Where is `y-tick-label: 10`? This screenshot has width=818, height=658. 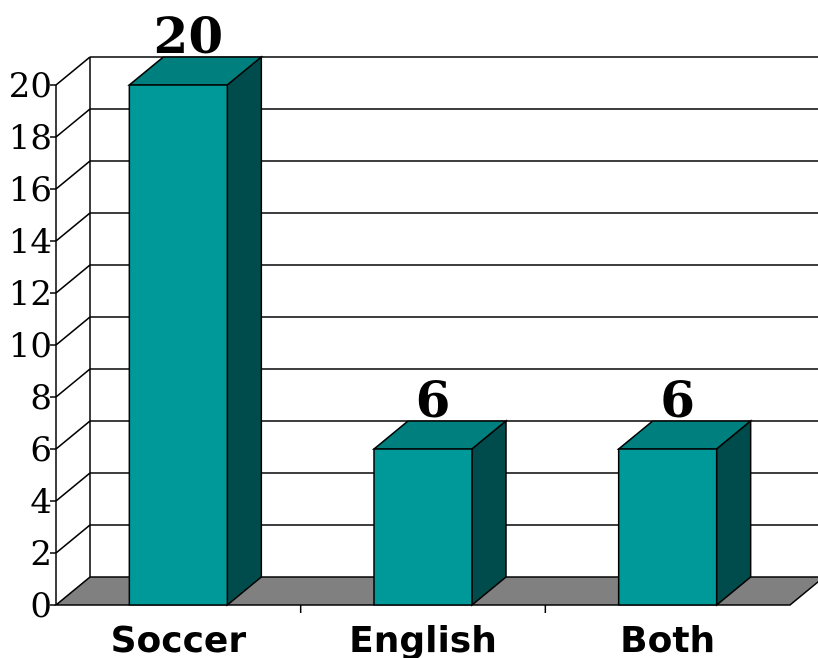 y-tick-label: 10 is located at coordinates (30, 346).